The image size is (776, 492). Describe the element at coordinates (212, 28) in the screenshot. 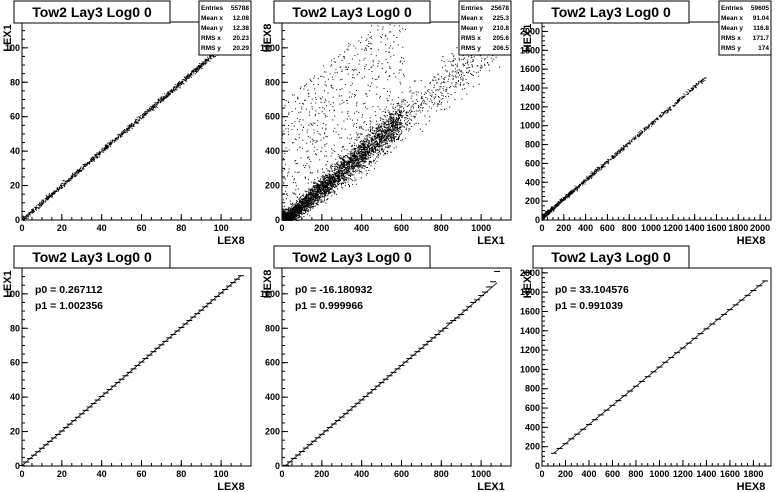

I see `stats-label: Mean y` at that location.